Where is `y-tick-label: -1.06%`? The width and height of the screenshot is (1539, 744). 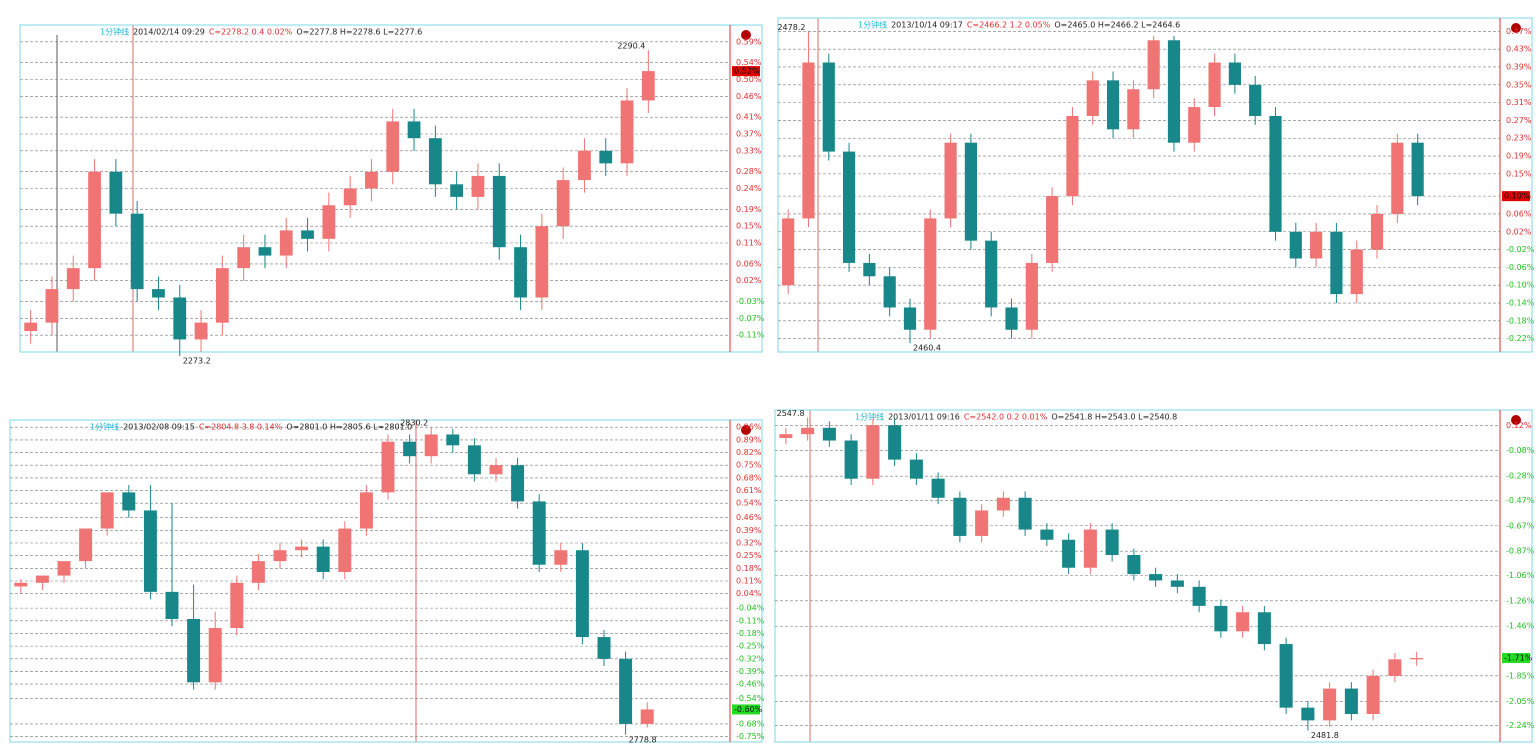
y-tick-label: -1.06% is located at coordinates (1520, 575).